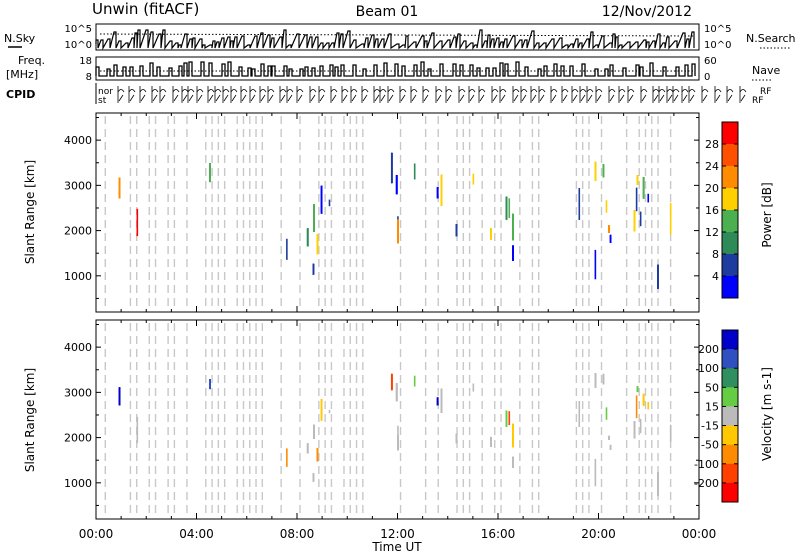 The height and width of the screenshot is (554, 800). I want to click on nsky-line, so click(395, 40).